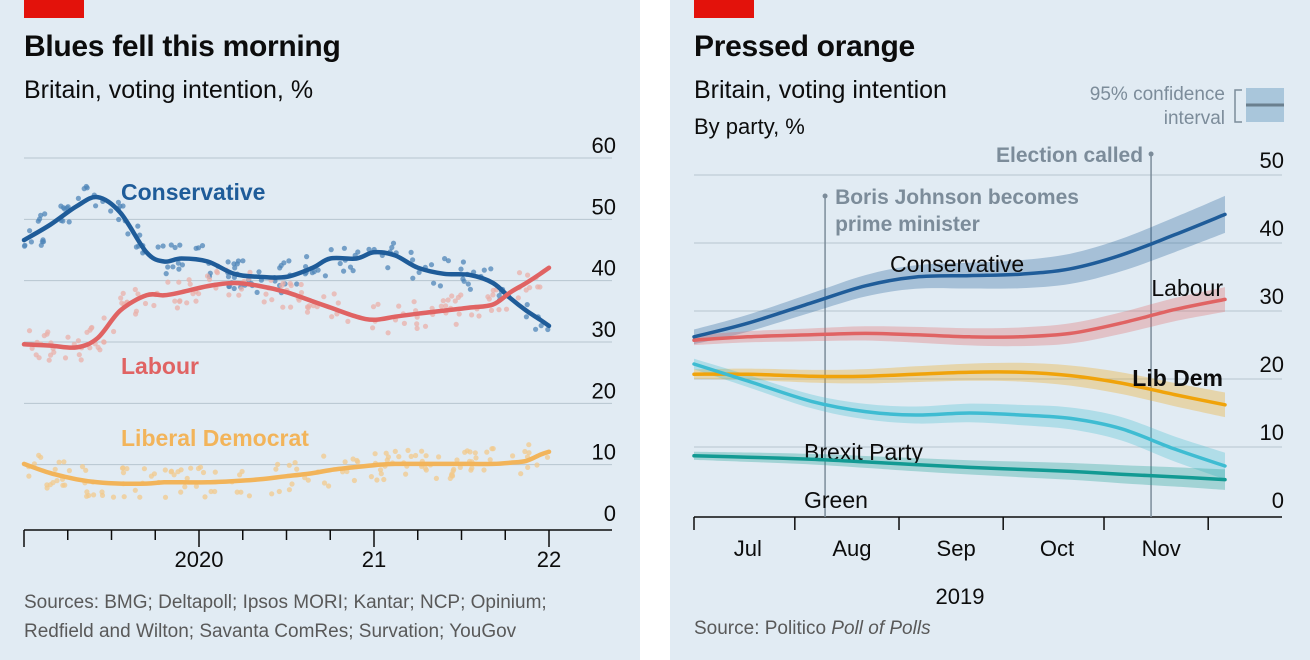 Image resolution: width=1310 pixels, height=660 pixels. Describe the element at coordinates (1194, 118) in the screenshot. I see `ci-legend-label-2: interval` at that location.